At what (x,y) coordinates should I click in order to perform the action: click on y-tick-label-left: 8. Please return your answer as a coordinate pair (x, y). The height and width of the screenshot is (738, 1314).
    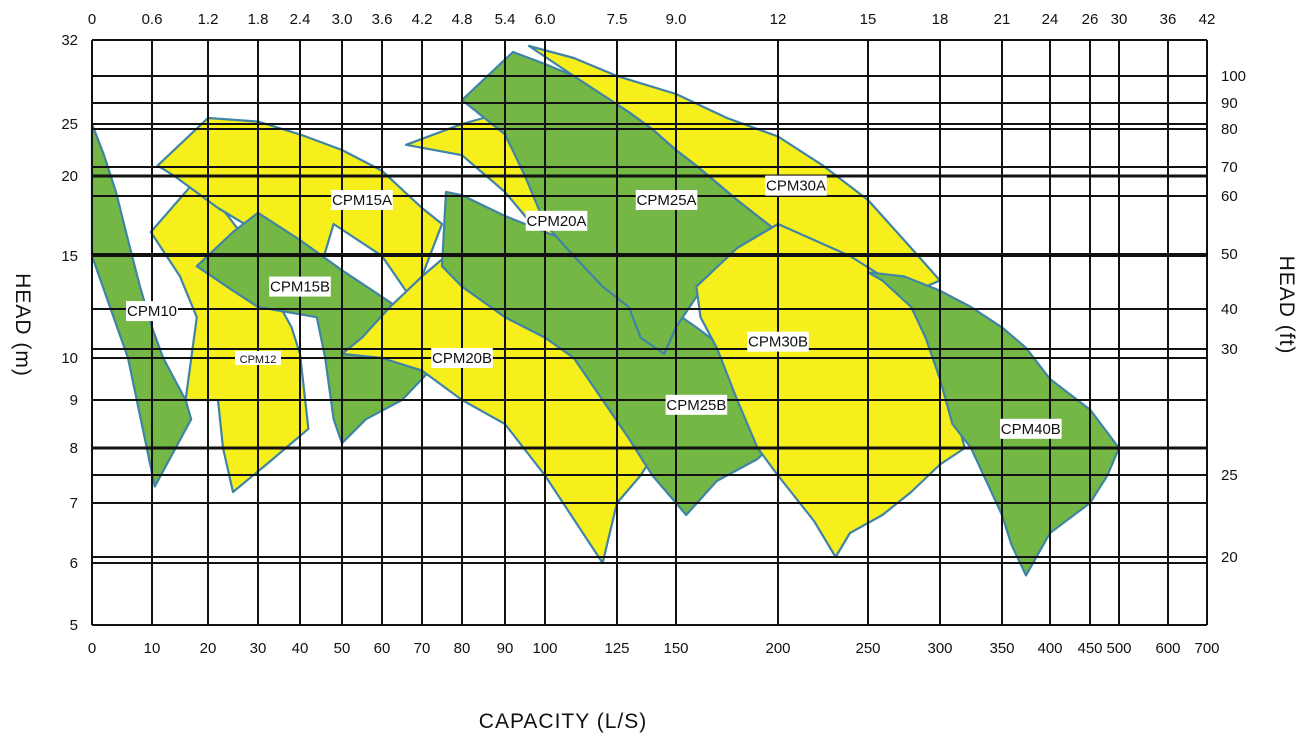
    Looking at the image, I should click on (74, 448).